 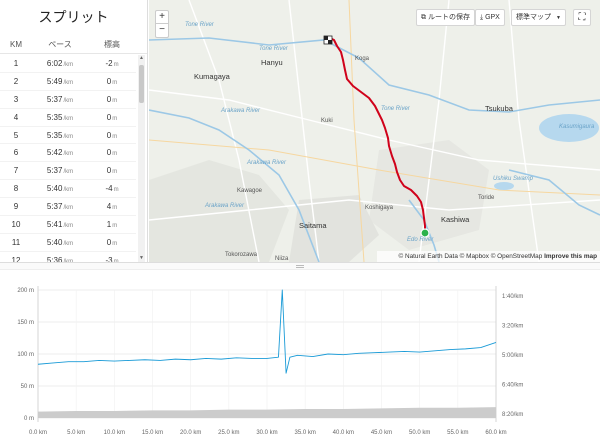 What do you see at coordinates (141, 258) in the screenshot?
I see `scroll-down-arrow-icon: ▼` at bounding box center [141, 258].